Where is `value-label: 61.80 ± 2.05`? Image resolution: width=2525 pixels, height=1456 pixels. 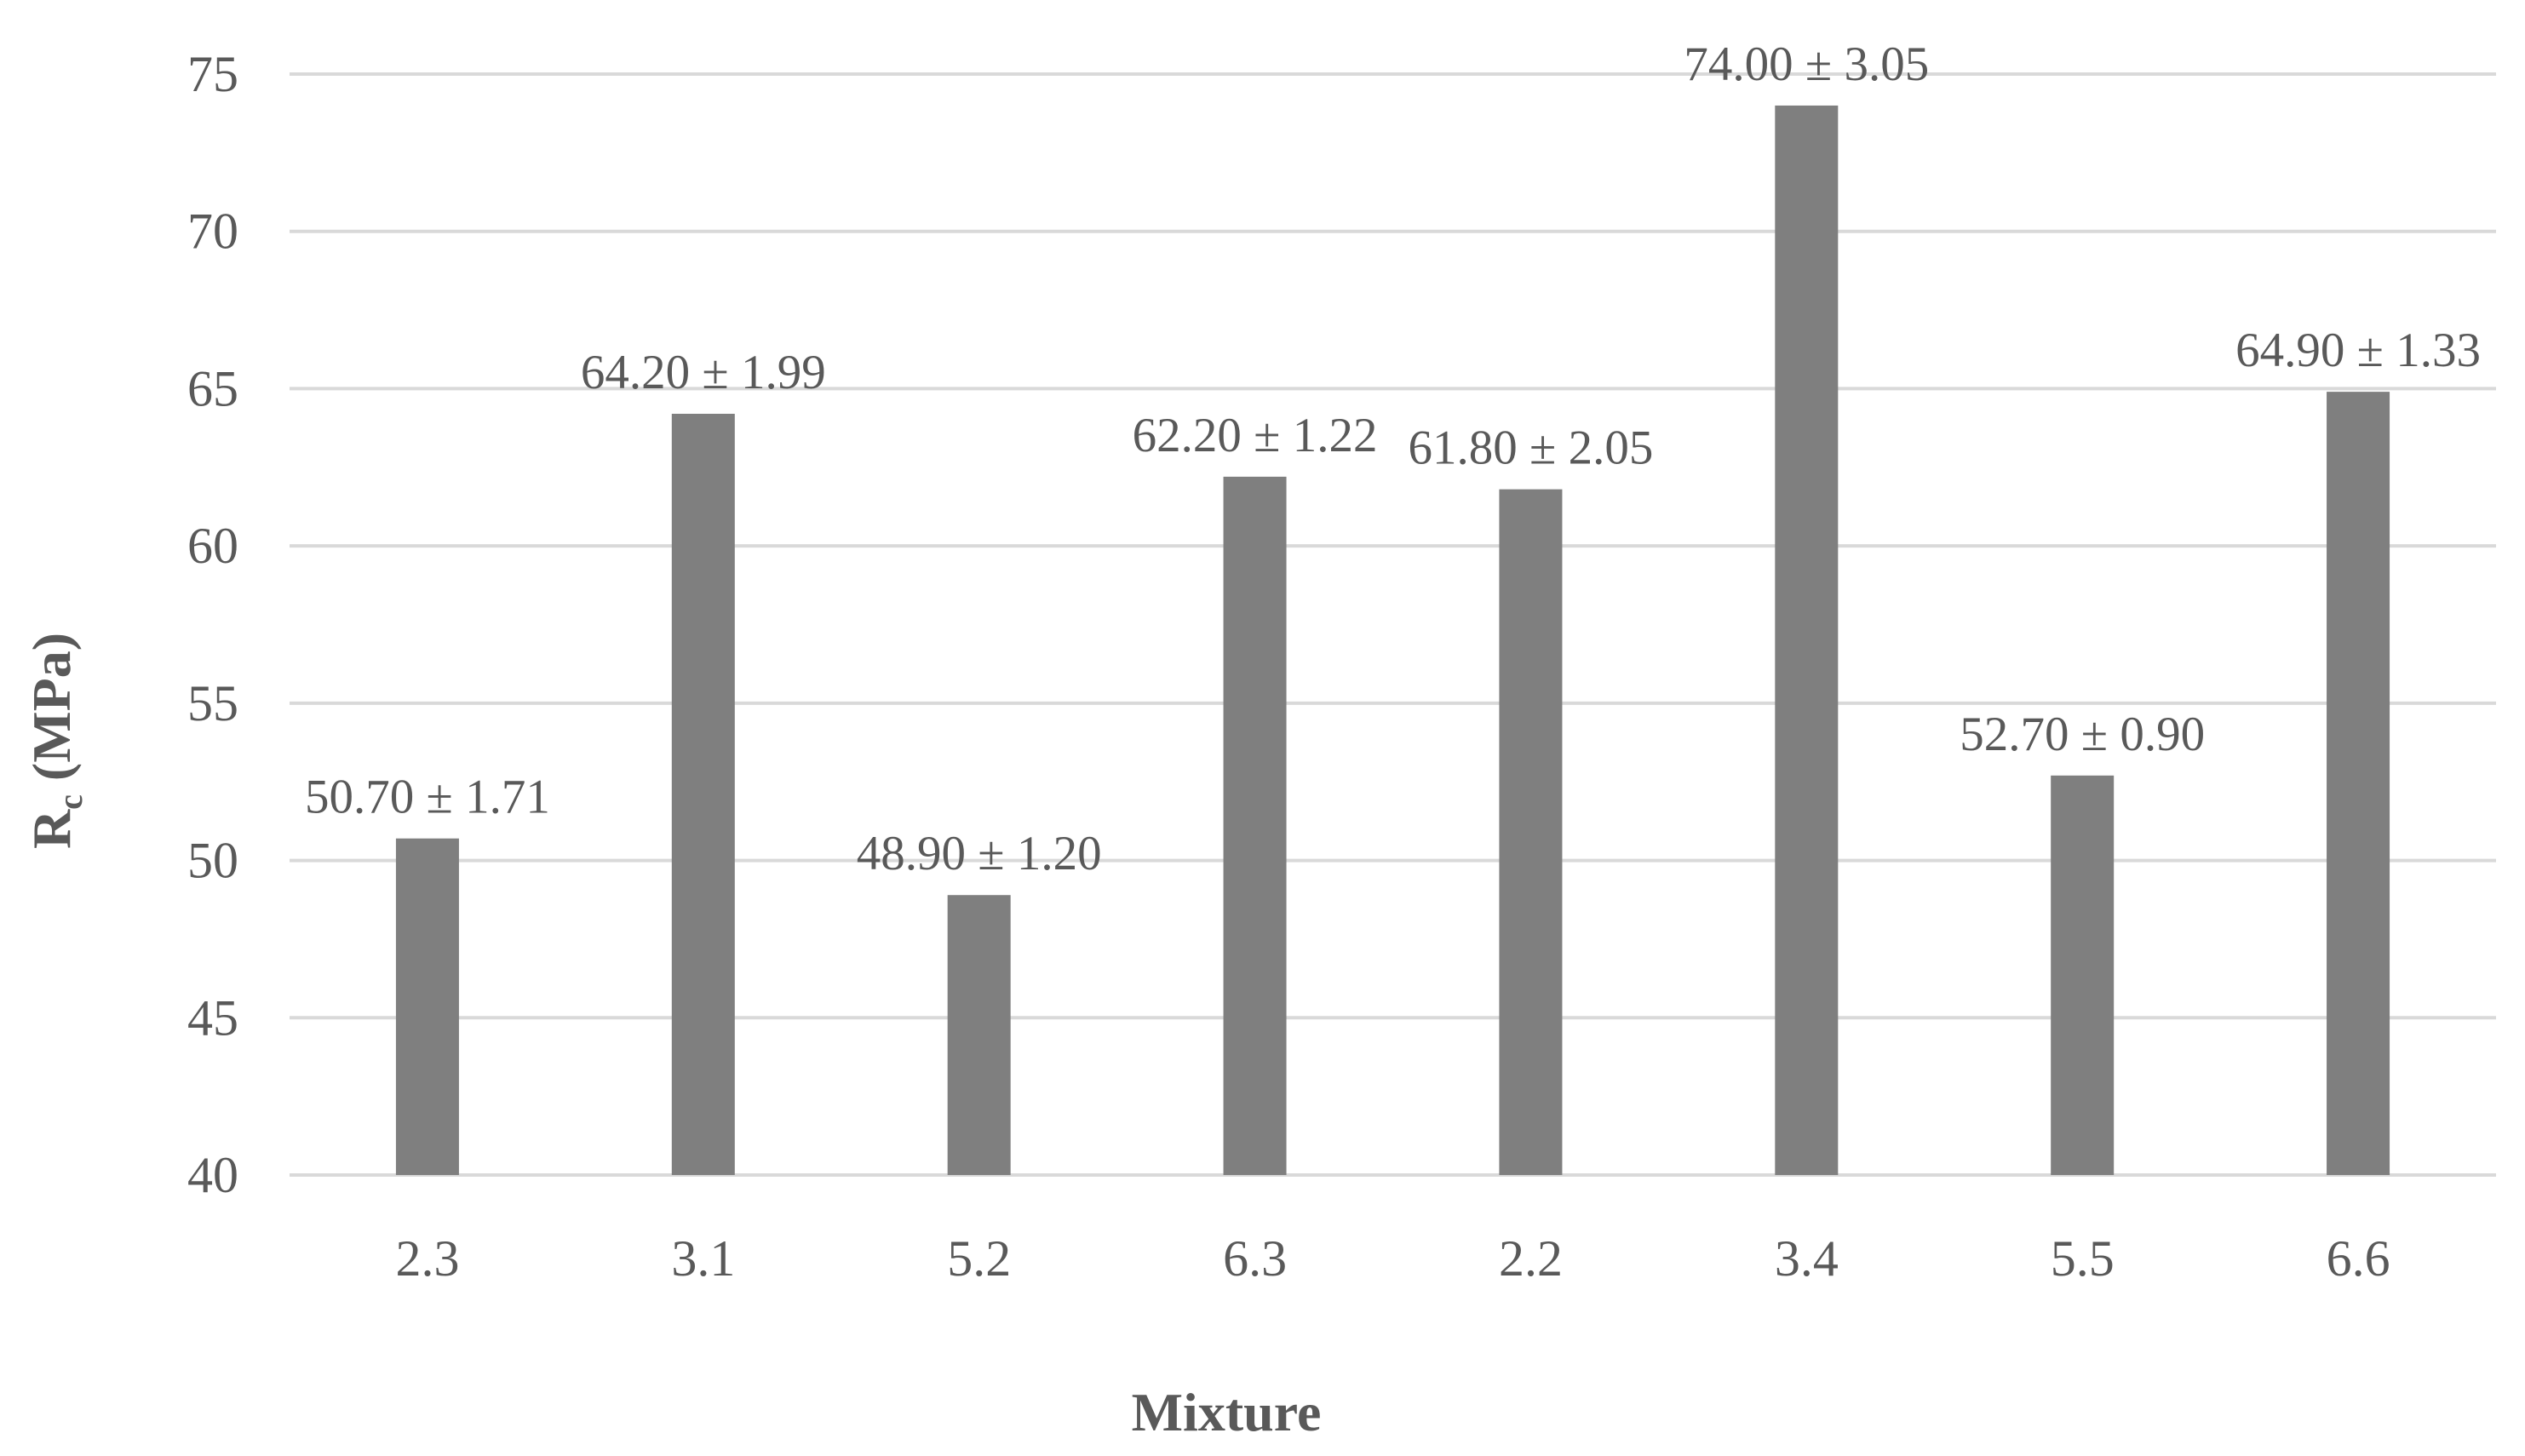
value-label: 61.80 ± 2.05 is located at coordinates (1531, 448).